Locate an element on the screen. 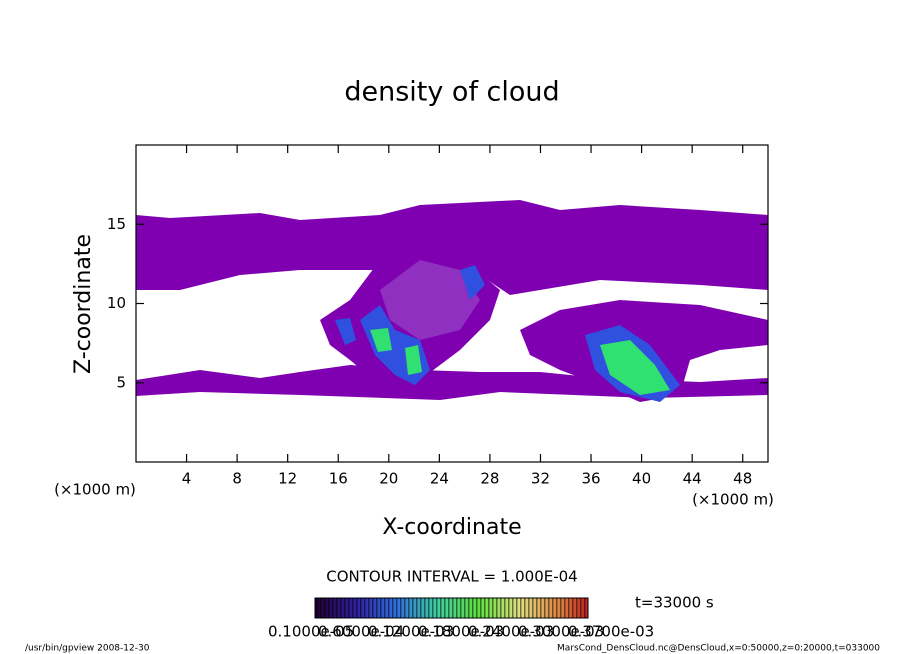 The height and width of the screenshot is (654, 904). colorbar-label: 0.3000e-03 is located at coordinates (561, 632).